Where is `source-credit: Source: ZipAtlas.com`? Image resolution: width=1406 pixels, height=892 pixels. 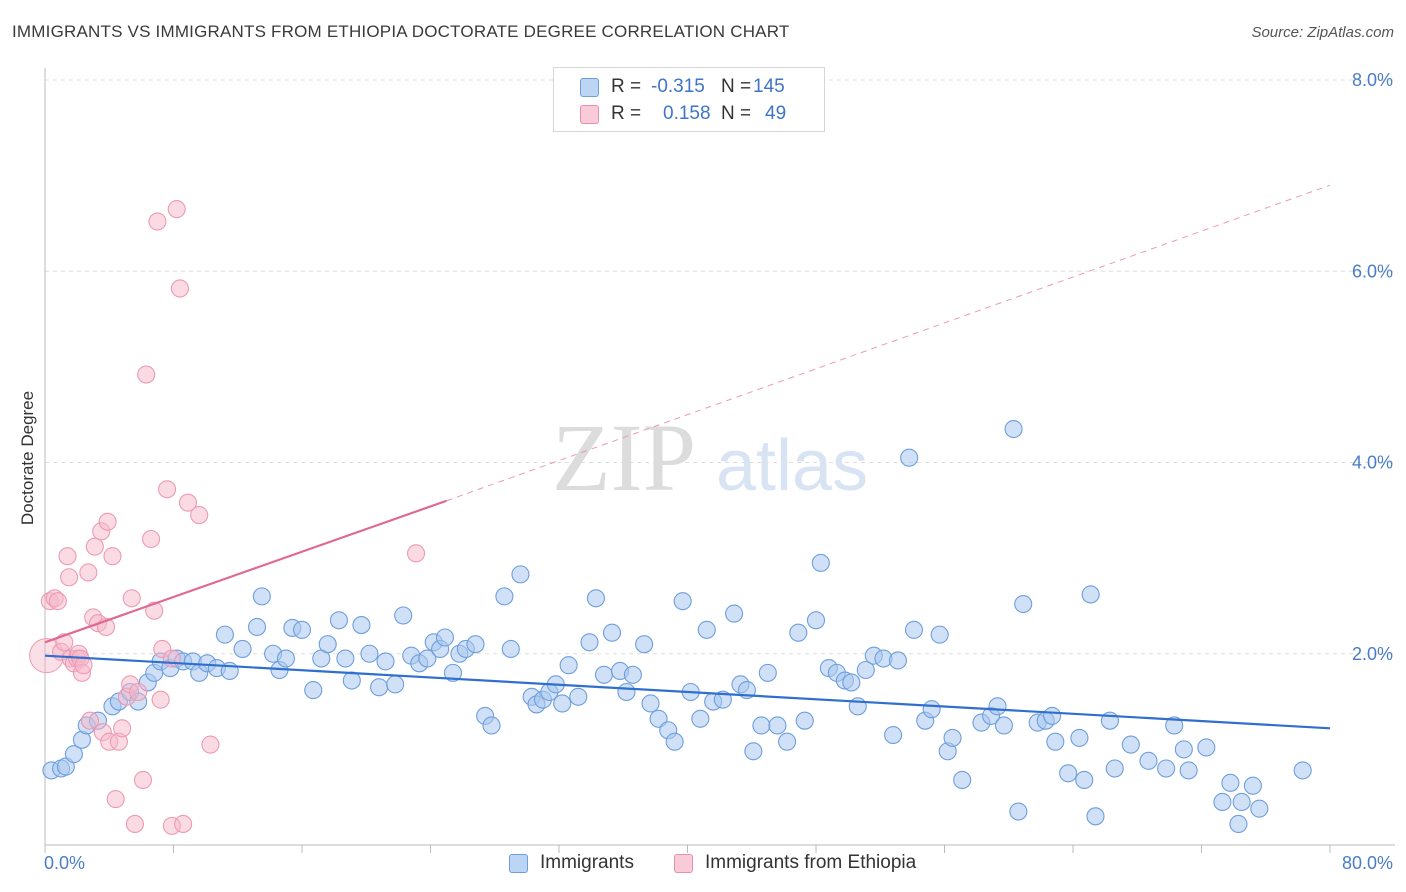 source-credit: Source: ZipAtlas.com is located at coordinates (1322, 32).